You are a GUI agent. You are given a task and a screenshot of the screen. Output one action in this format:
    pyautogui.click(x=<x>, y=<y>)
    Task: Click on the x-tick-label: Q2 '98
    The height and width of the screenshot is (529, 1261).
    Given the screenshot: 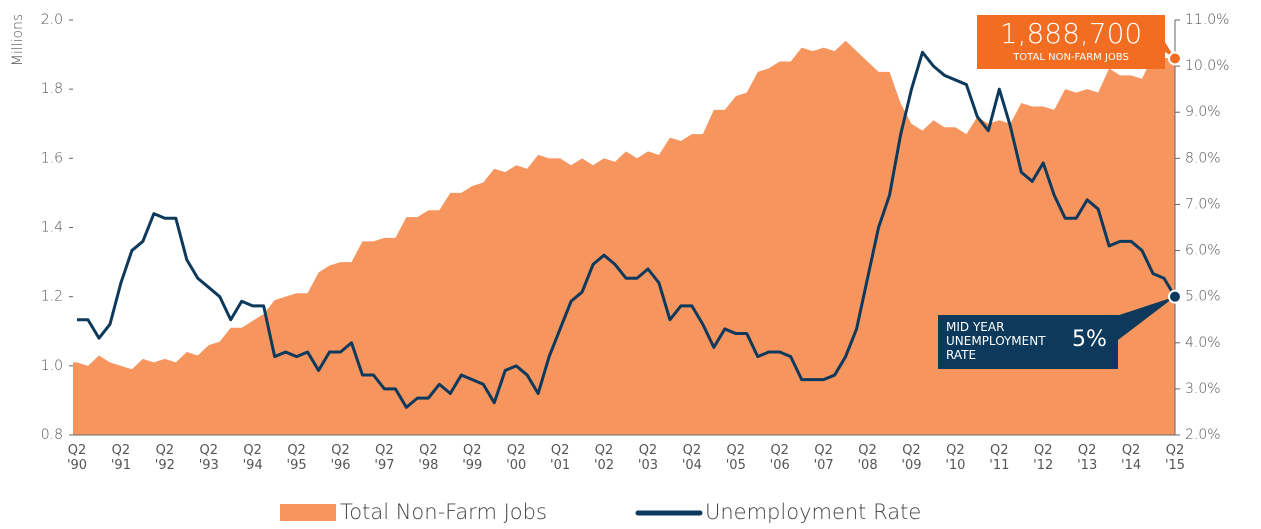 What is the action you would take?
    pyautogui.click(x=428, y=458)
    